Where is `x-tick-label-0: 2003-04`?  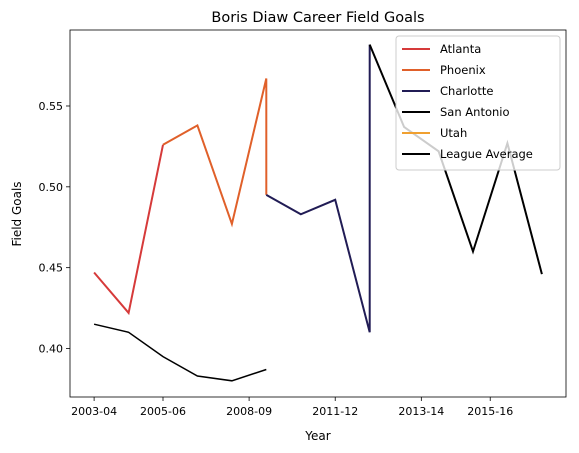 x-tick-label-0: 2003-04 is located at coordinates (94, 411).